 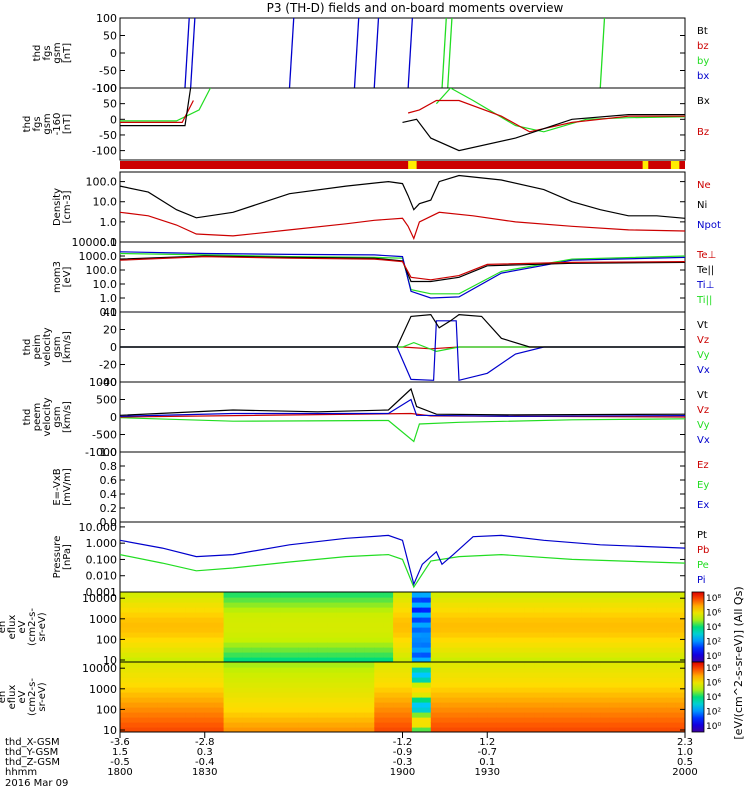 I want to click on legend-entry: Vx, so click(x=703, y=440).